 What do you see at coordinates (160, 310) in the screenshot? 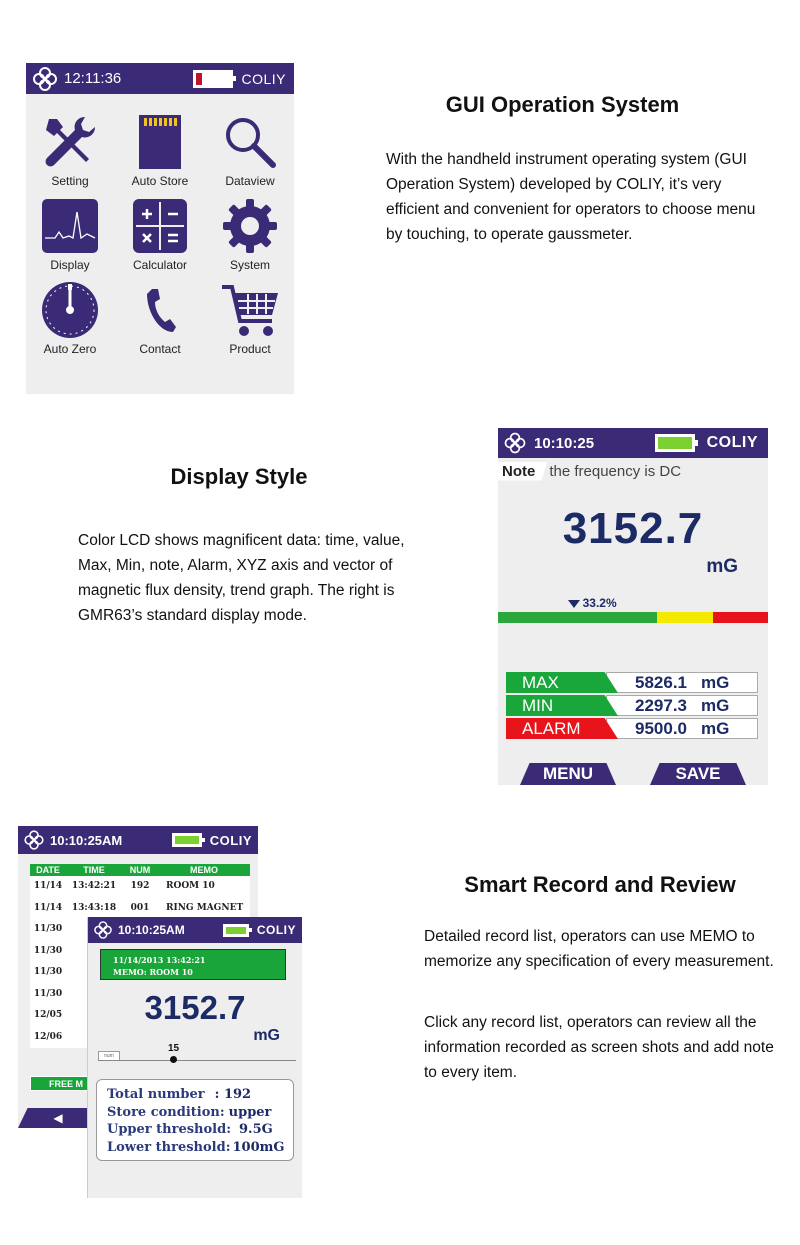
I see `phone-icon` at bounding box center [160, 310].